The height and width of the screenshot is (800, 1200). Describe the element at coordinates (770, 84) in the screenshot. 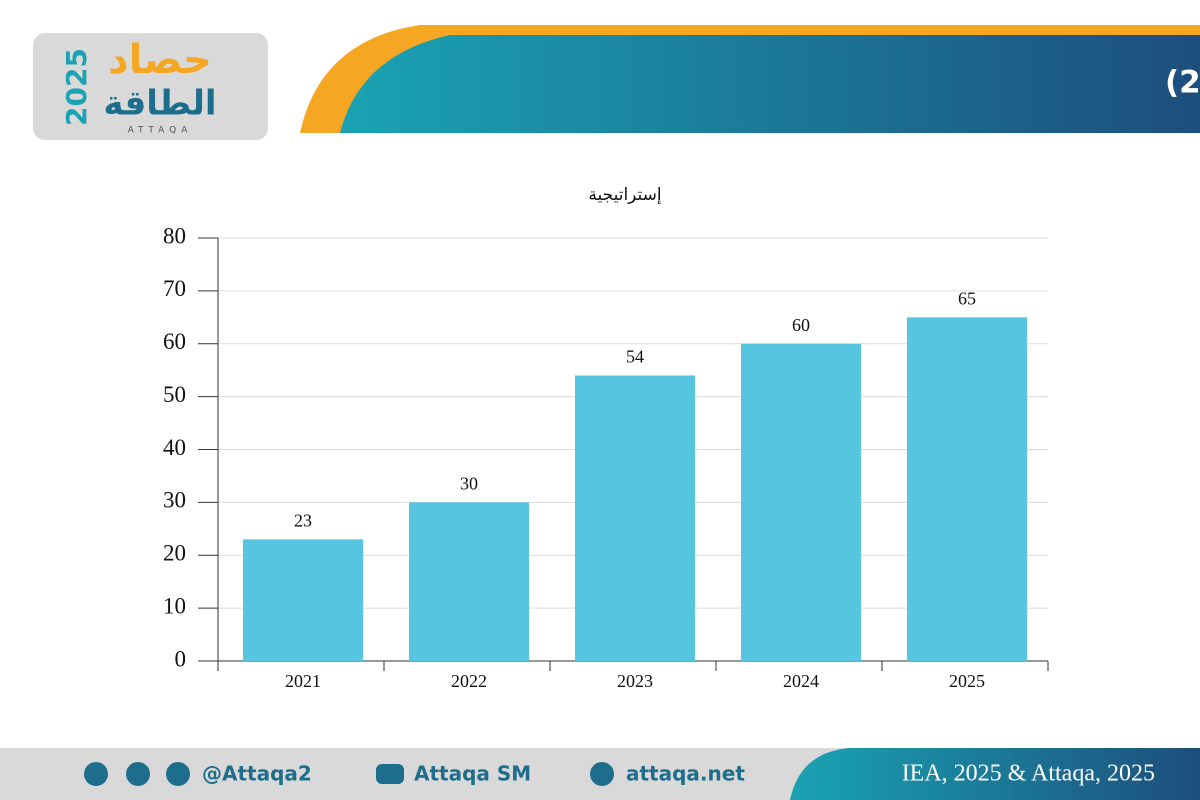

I see `header-banner` at that location.